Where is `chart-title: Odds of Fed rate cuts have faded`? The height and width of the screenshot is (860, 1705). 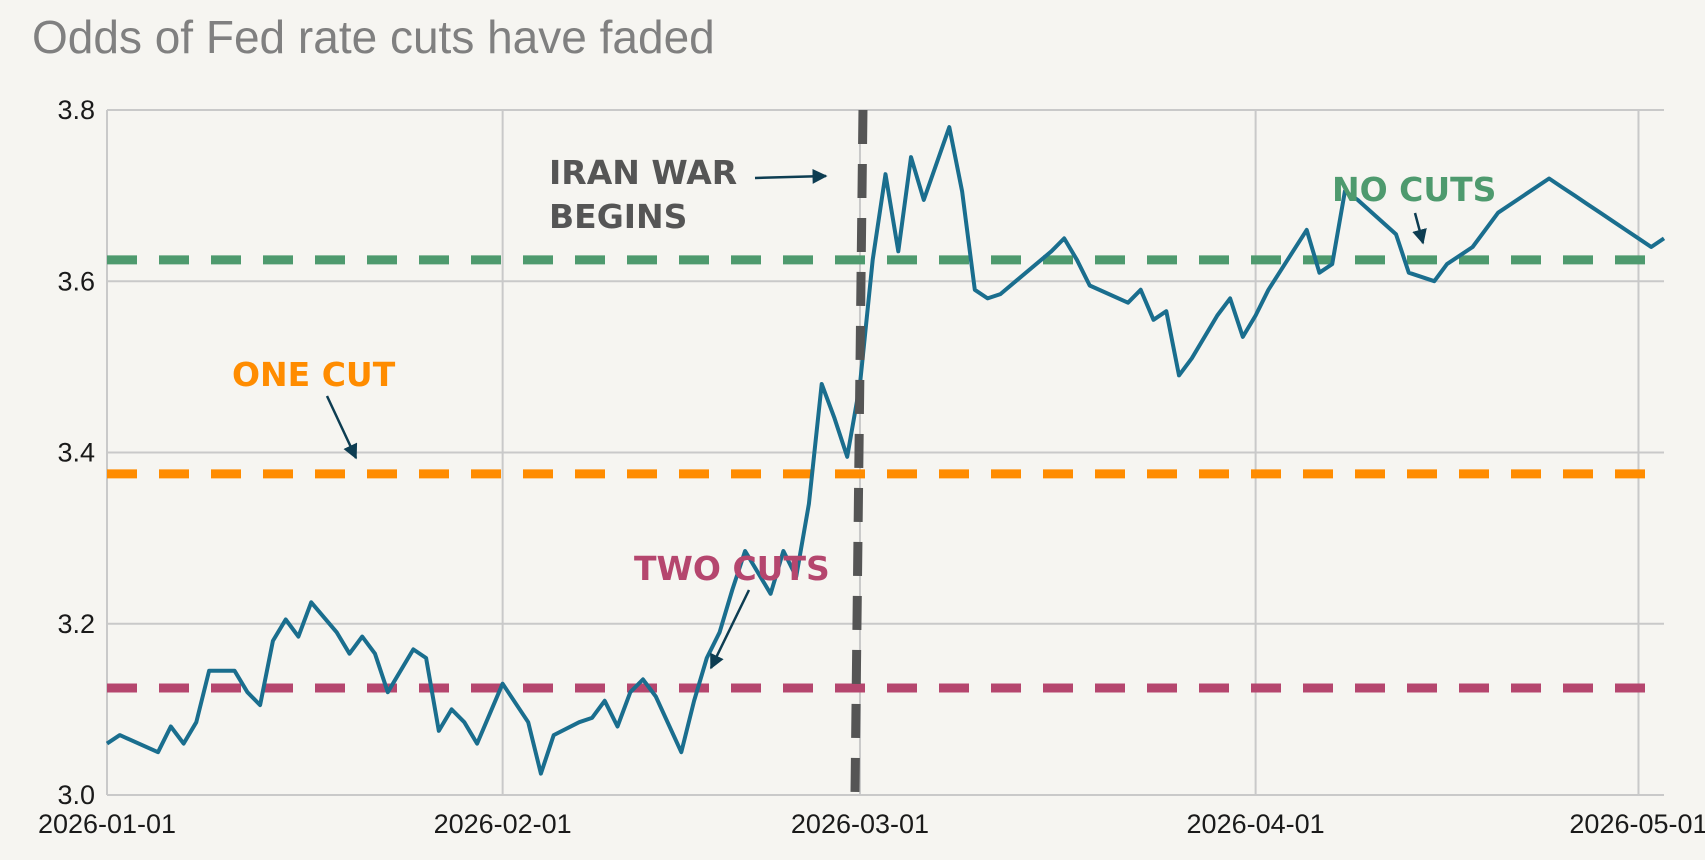
chart-title: Odds of Fed rate cuts have faded is located at coordinates (373, 37).